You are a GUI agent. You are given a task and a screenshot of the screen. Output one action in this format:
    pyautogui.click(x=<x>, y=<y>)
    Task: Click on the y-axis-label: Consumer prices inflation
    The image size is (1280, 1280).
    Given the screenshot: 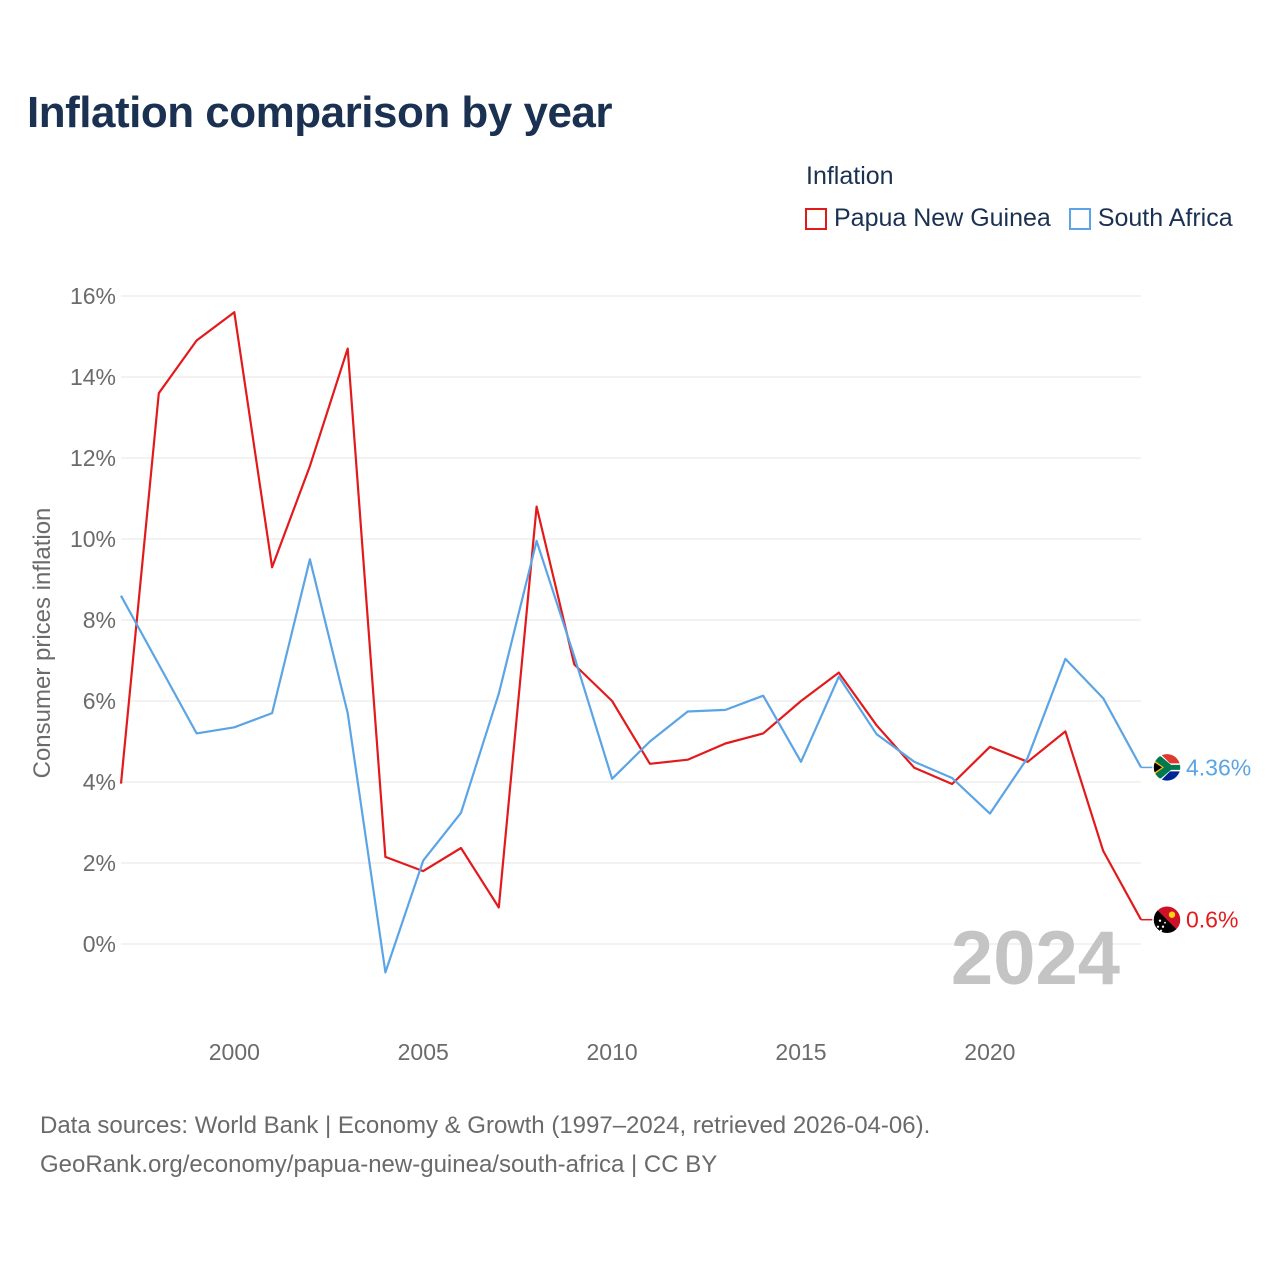 What is the action you would take?
    pyautogui.click(x=42, y=643)
    